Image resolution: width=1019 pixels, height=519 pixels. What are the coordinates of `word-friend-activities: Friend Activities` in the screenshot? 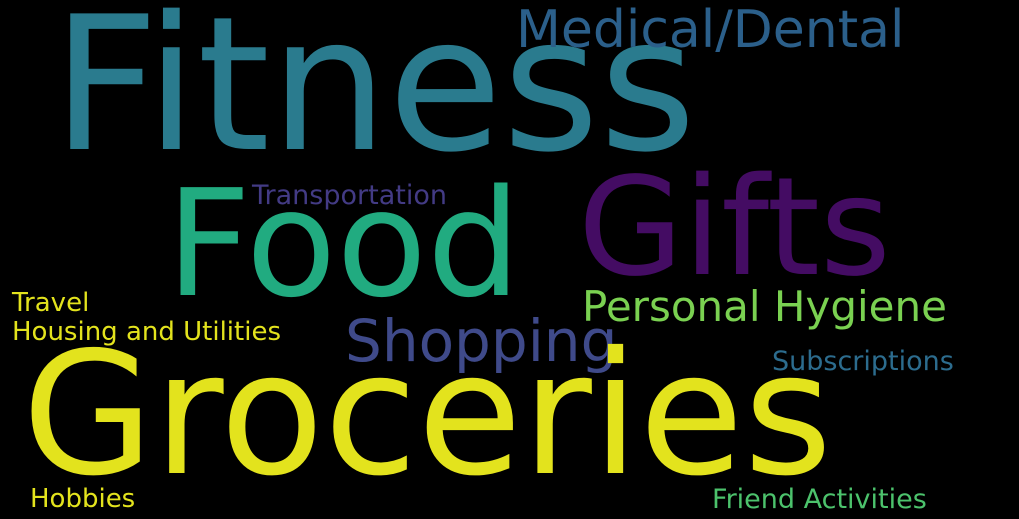 It's located at (819, 499).